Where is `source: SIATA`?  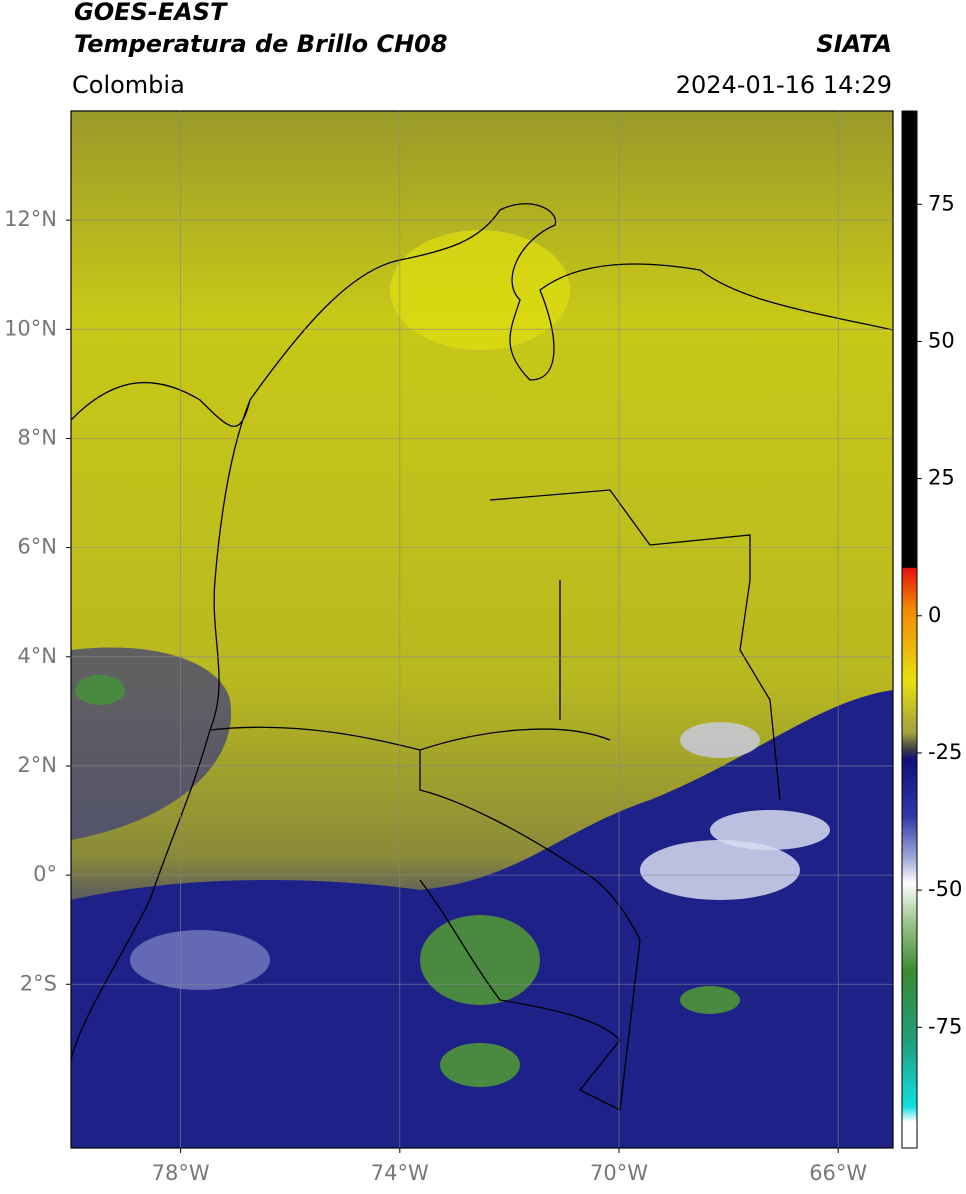
source: SIATA is located at coordinates (854, 44).